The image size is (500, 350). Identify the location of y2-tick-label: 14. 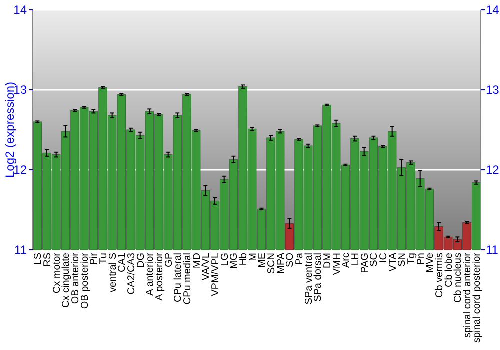
(493, 10).